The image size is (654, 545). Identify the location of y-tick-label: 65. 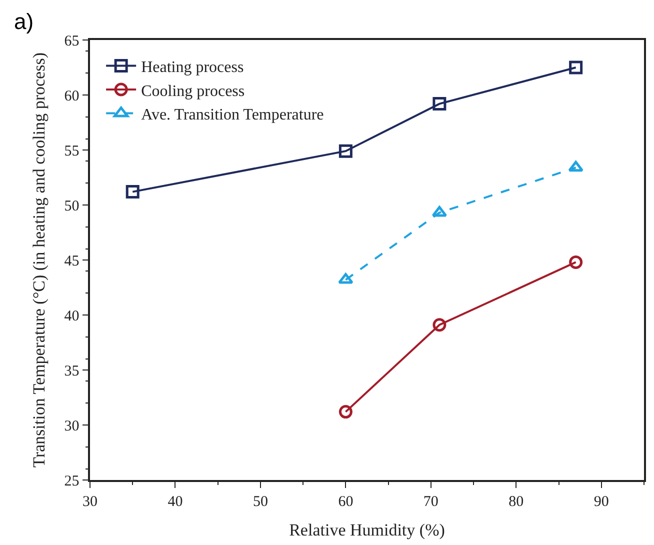
(72, 41).